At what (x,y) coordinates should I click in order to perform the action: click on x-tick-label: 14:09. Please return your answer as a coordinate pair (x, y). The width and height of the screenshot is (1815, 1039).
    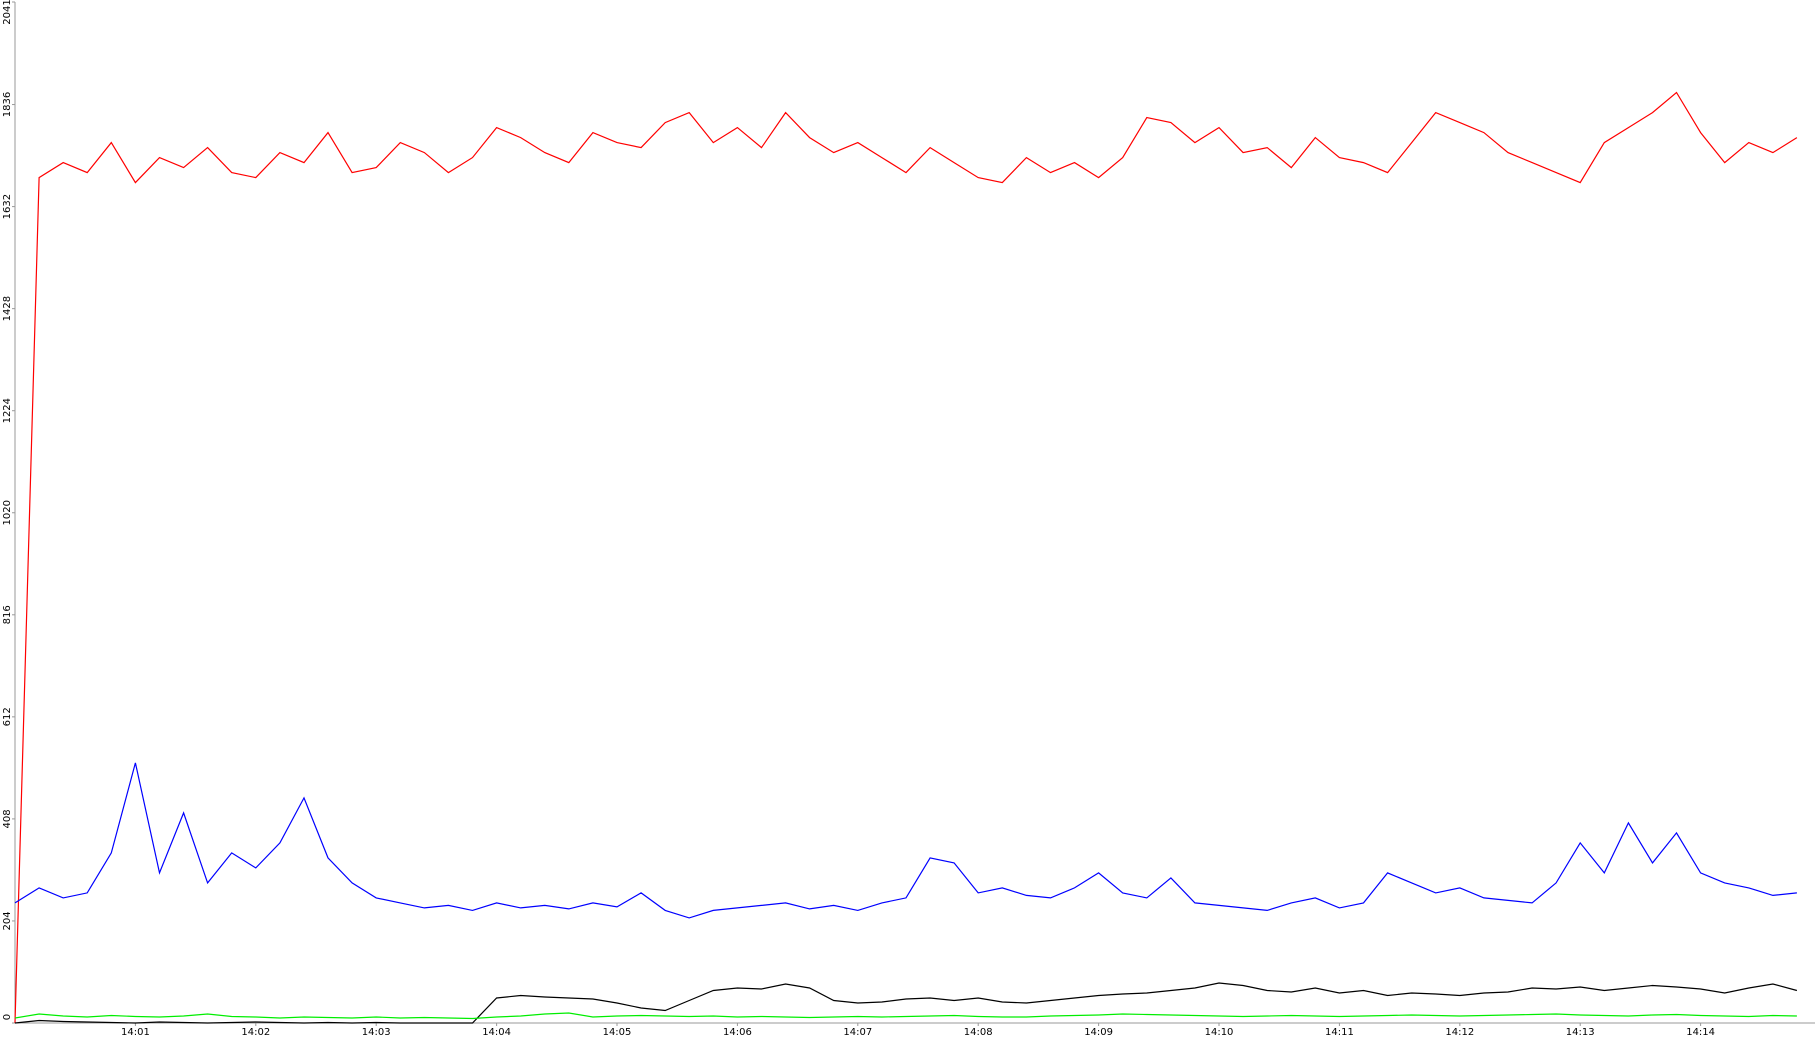
    Looking at the image, I should click on (1098, 1032).